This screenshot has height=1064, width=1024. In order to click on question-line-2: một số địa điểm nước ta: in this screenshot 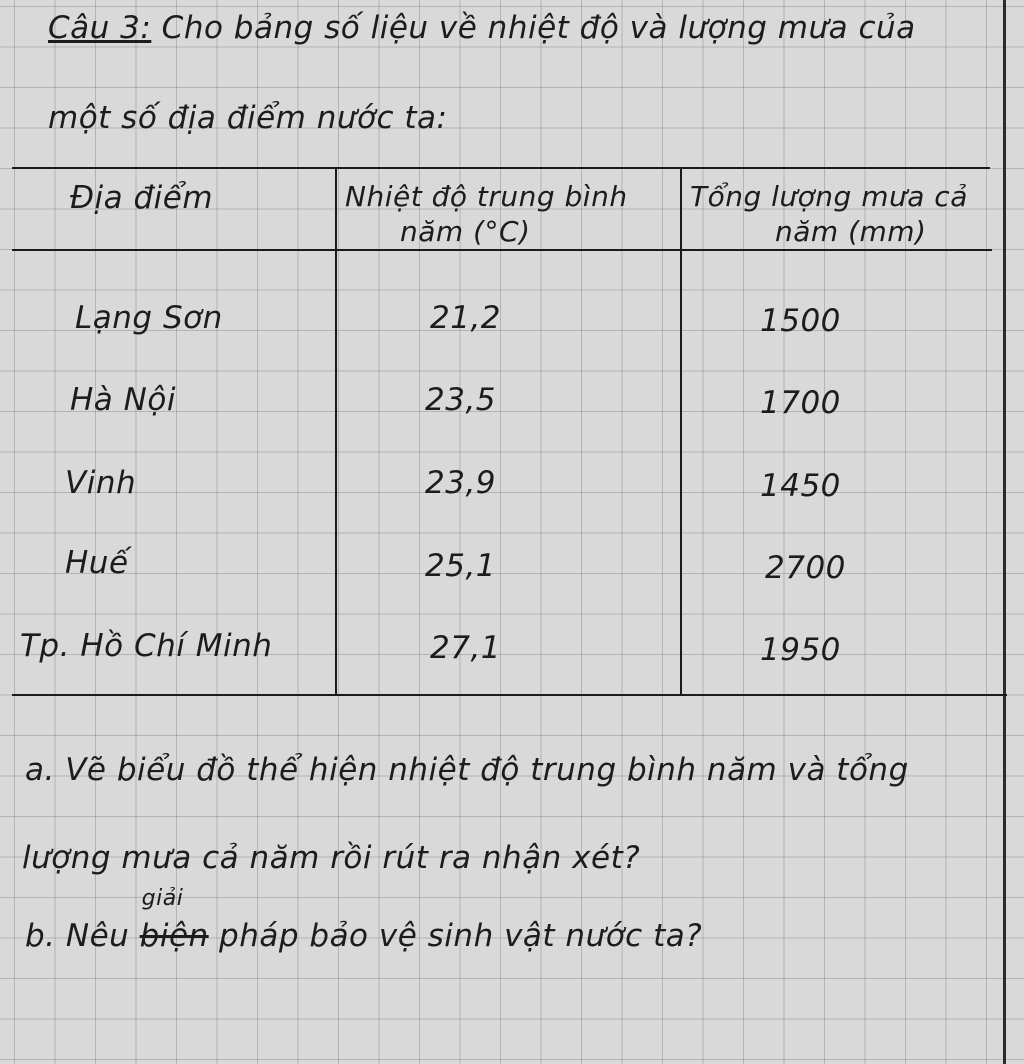, I will do `click(248, 118)`.